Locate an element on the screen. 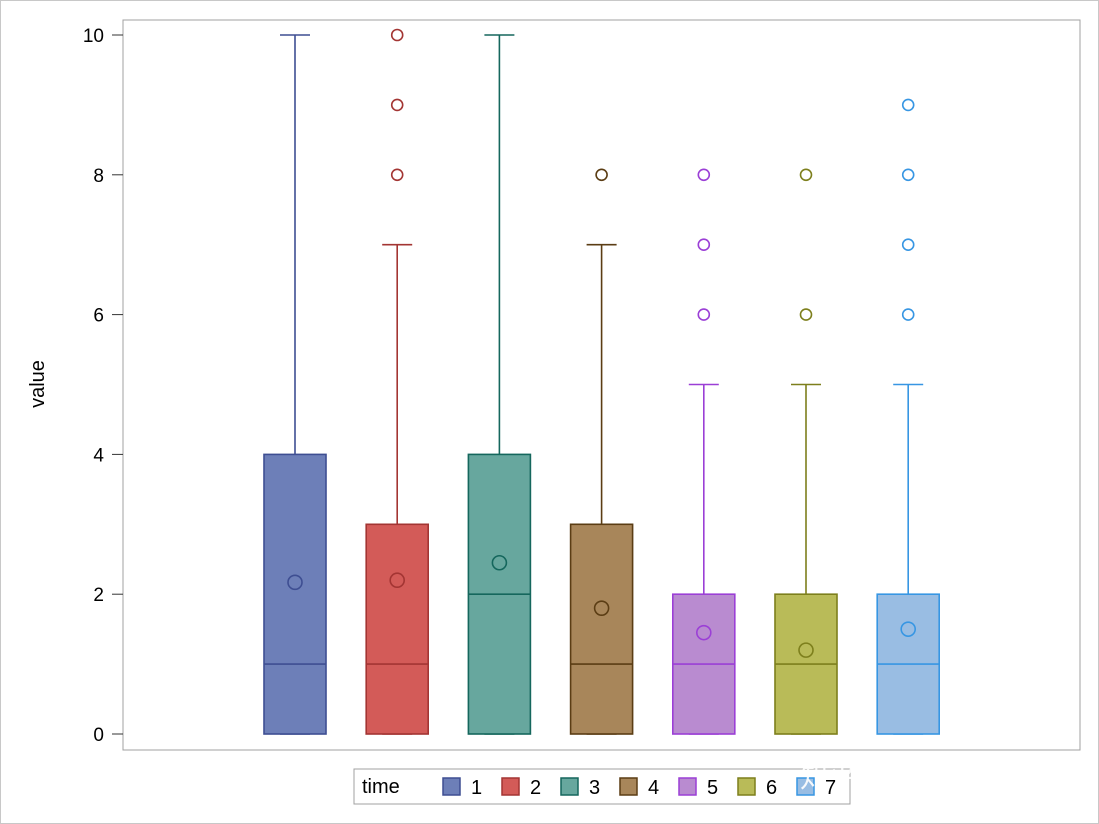 The height and width of the screenshot is (824, 1099). legend: time 1 2 3 4 5 6 7 is located at coordinates (602, 786).